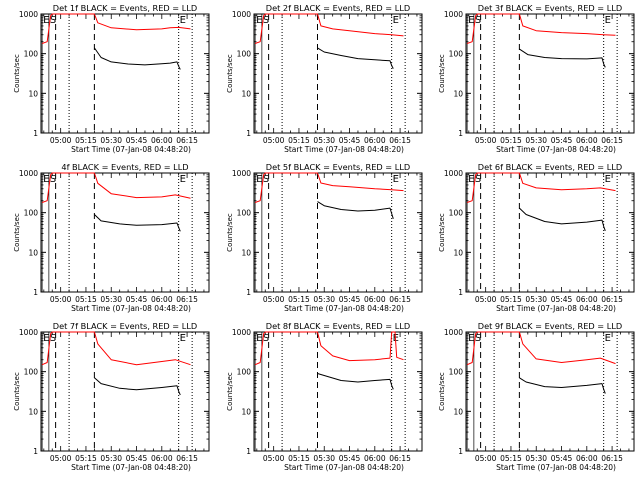  What do you see at coordinates (125, 326) in the screenshot?
I see `panel-title: Det 7f BLACK = Events, RED = LLD` at bounding box center [125, 326].